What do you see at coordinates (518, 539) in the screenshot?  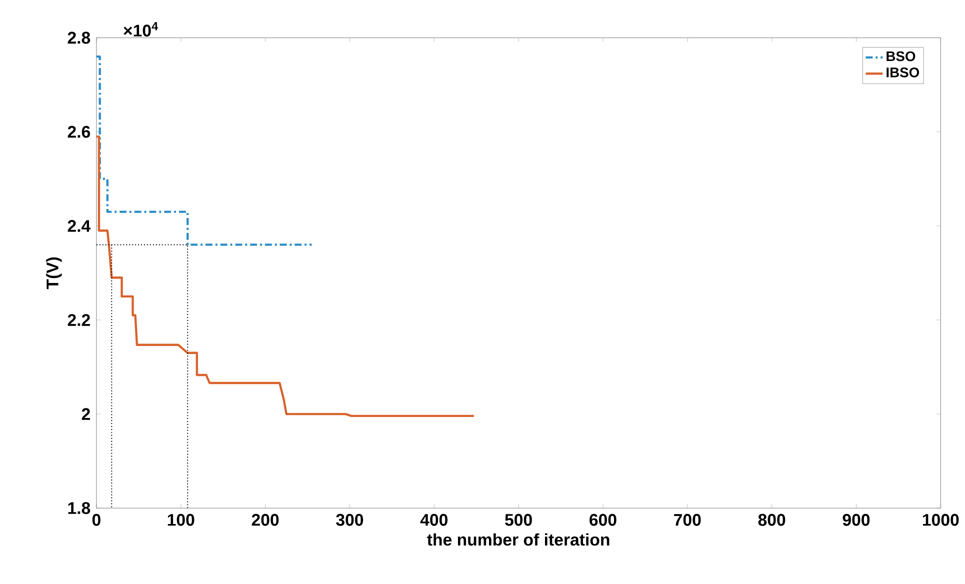 I see `x-axis-title: the number of iteration` at bounding box center [518, 539].